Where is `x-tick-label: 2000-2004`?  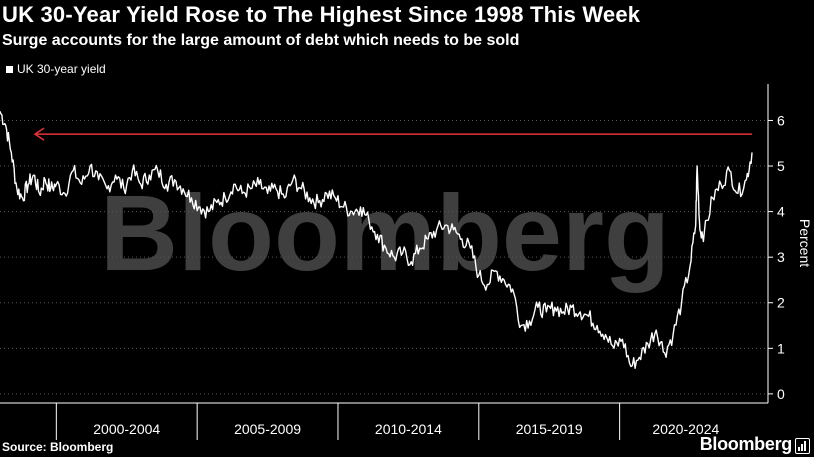
x-tick-label: 2000-2004 is located at coordinates (126, 429).